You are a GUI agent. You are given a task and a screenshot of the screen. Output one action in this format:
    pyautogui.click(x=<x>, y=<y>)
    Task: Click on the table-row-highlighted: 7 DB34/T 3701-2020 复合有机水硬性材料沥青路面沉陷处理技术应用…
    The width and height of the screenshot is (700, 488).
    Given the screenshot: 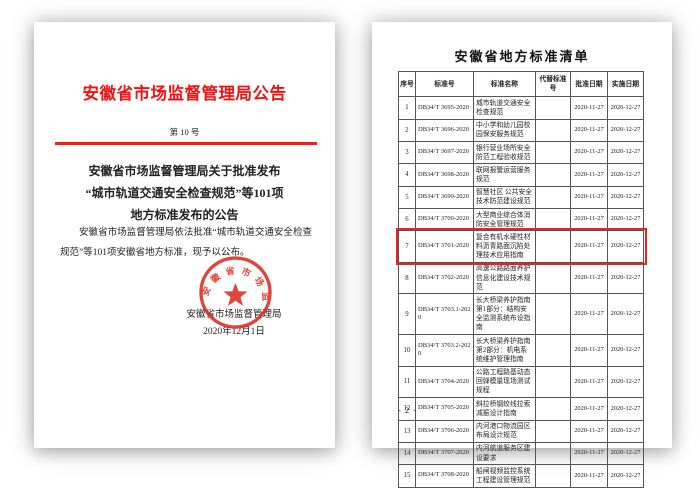 What is the action you would take?
    pyautogui.click(x=521, y=246)
    